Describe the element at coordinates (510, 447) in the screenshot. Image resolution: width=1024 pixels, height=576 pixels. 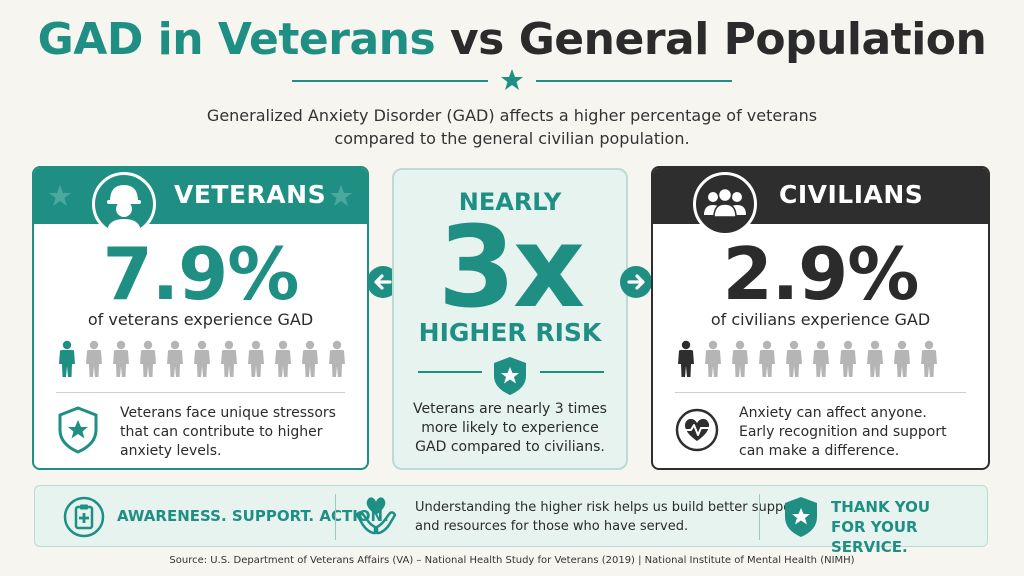
I see `center-note-line: GAD compared to civilians.` at that location.